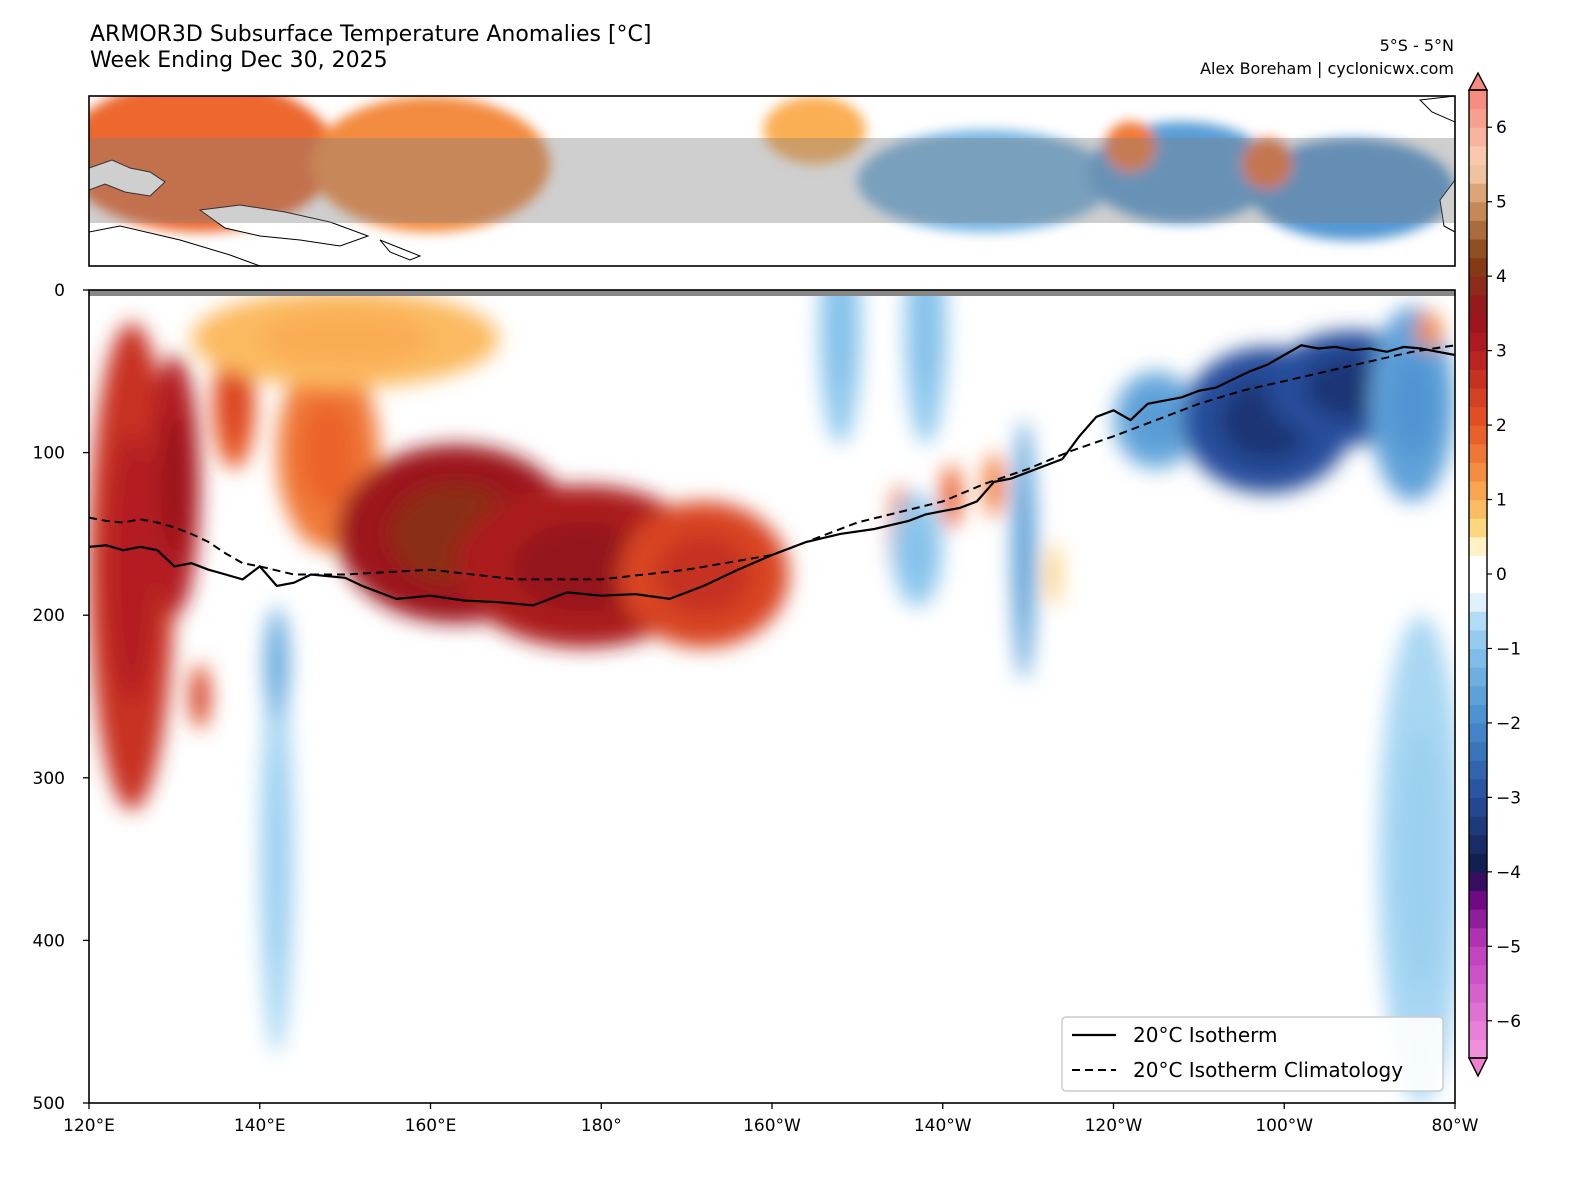 This screenshot has height=1180, width=1580. What do you see at coordinates (1508, 724) in the screenshot?
I see `colorbar-tick-label: −2` at bounding box center [1508, 724].